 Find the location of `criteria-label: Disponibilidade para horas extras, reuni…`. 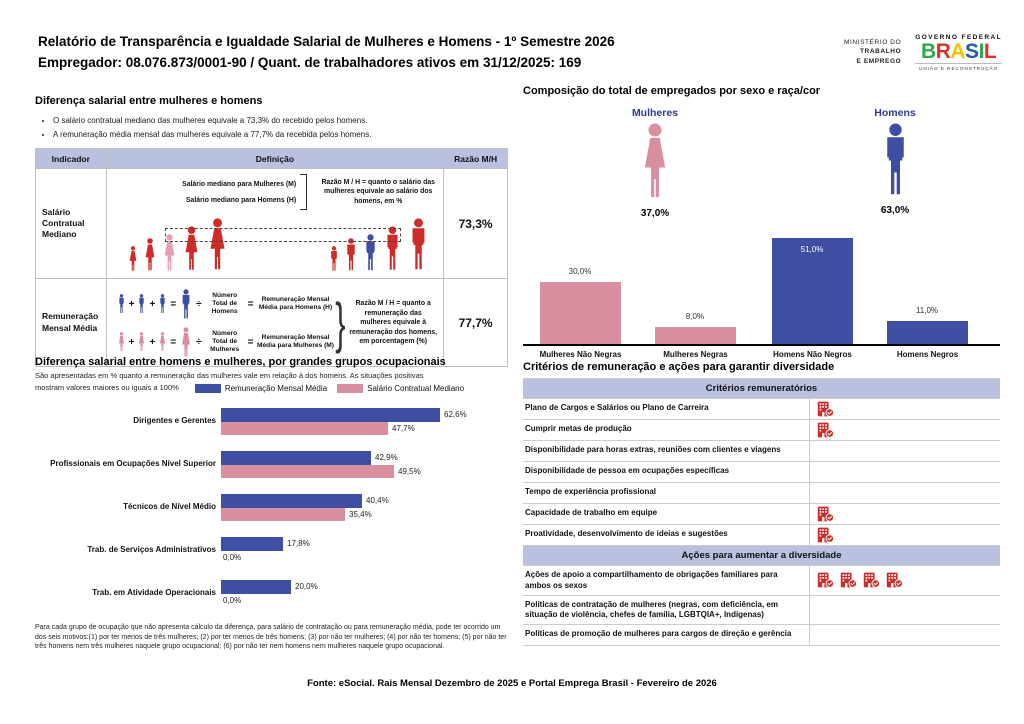

criteria-label: Disponibilidade para horas extras, reuni… is located at coordinates (666, 451).